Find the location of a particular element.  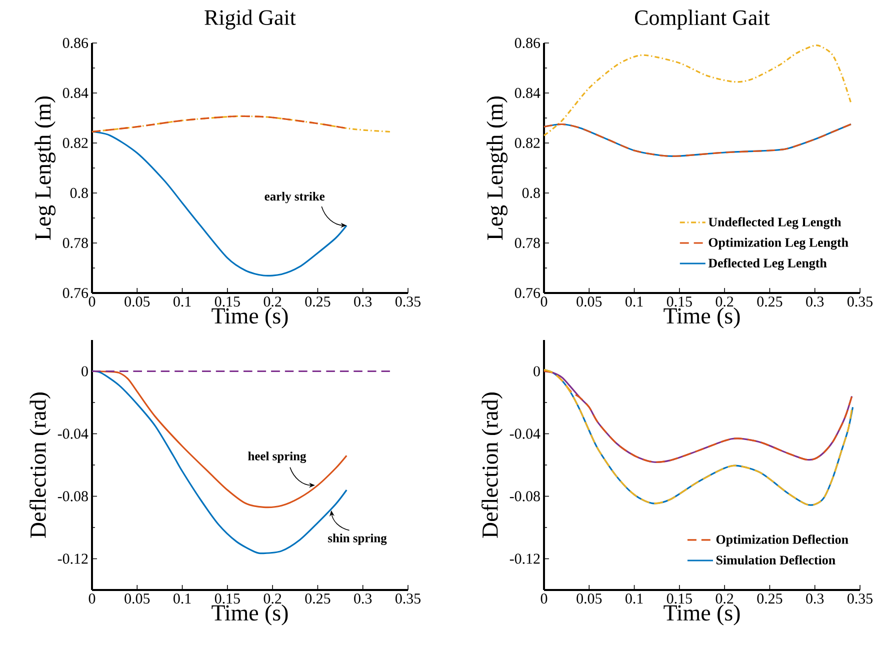

chart-title: Compliant Gait is located at coordinates (702, 20).